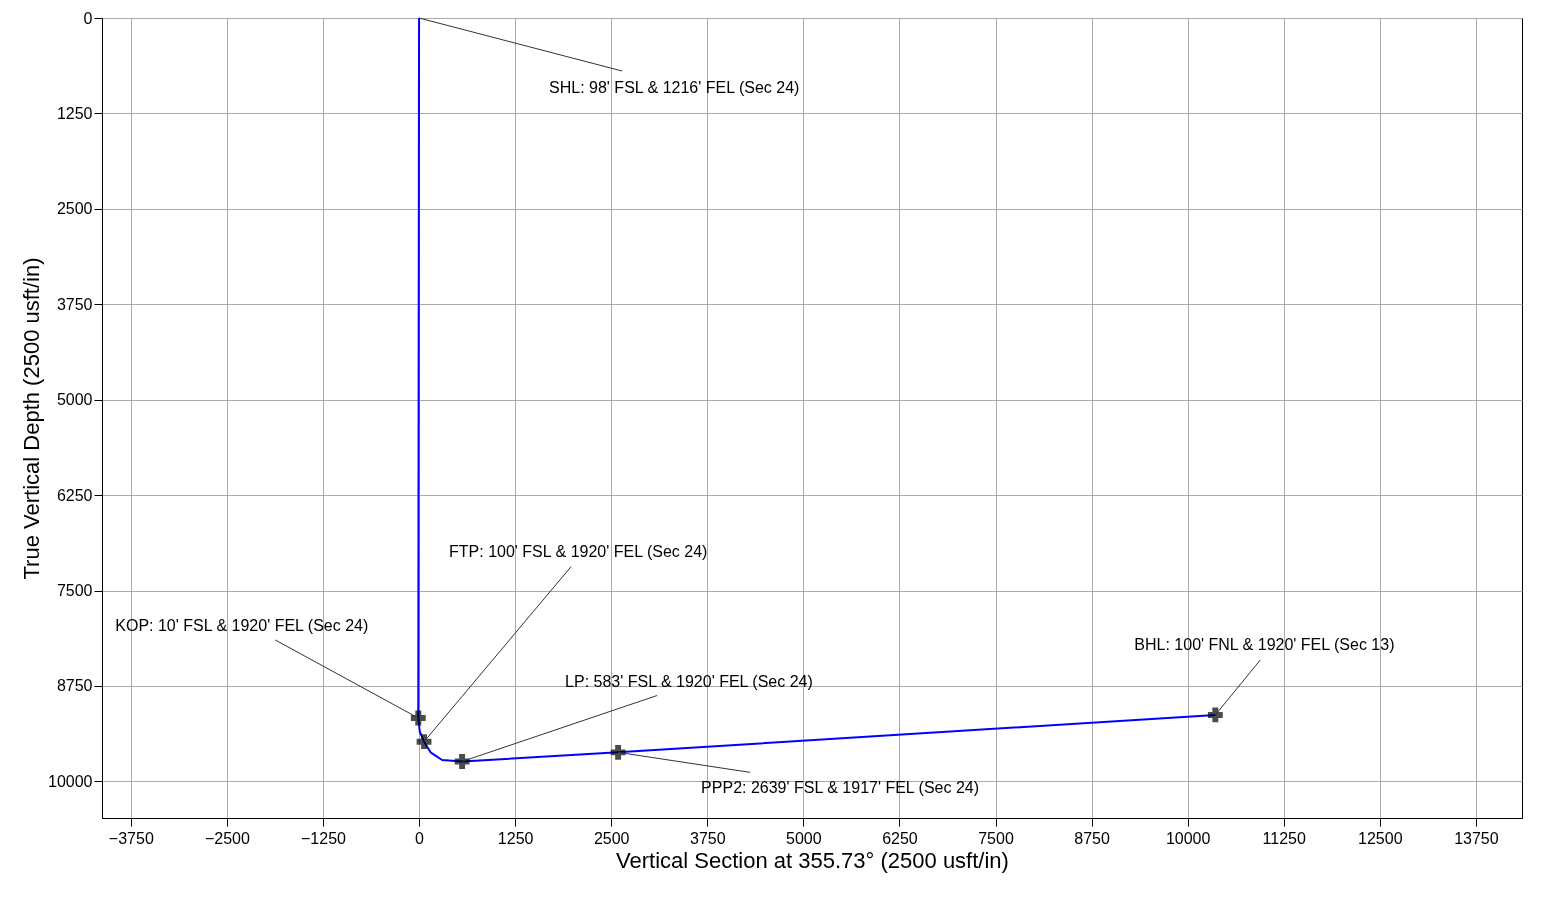 The height and width of the screenshot is (909, 1542). Describe the element at coordinates (1380, 838) in the screenshot. I see `x-tick-label: 12500` at that location.